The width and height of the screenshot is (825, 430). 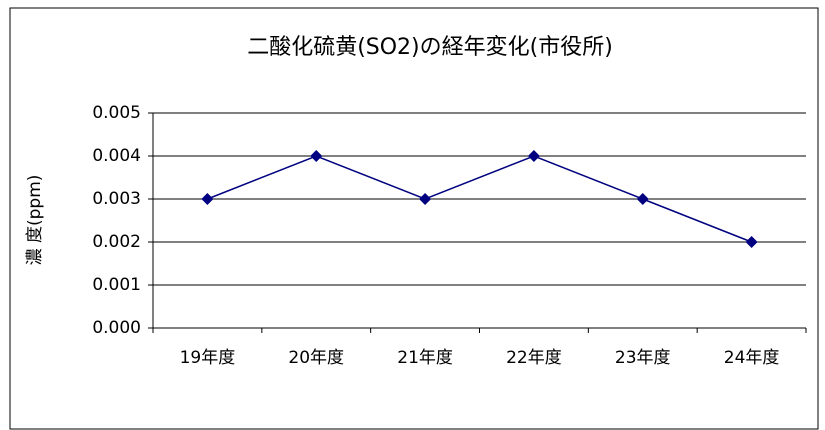 I want to click on x-tick-label: 23年度, so click(x=643, y=358).